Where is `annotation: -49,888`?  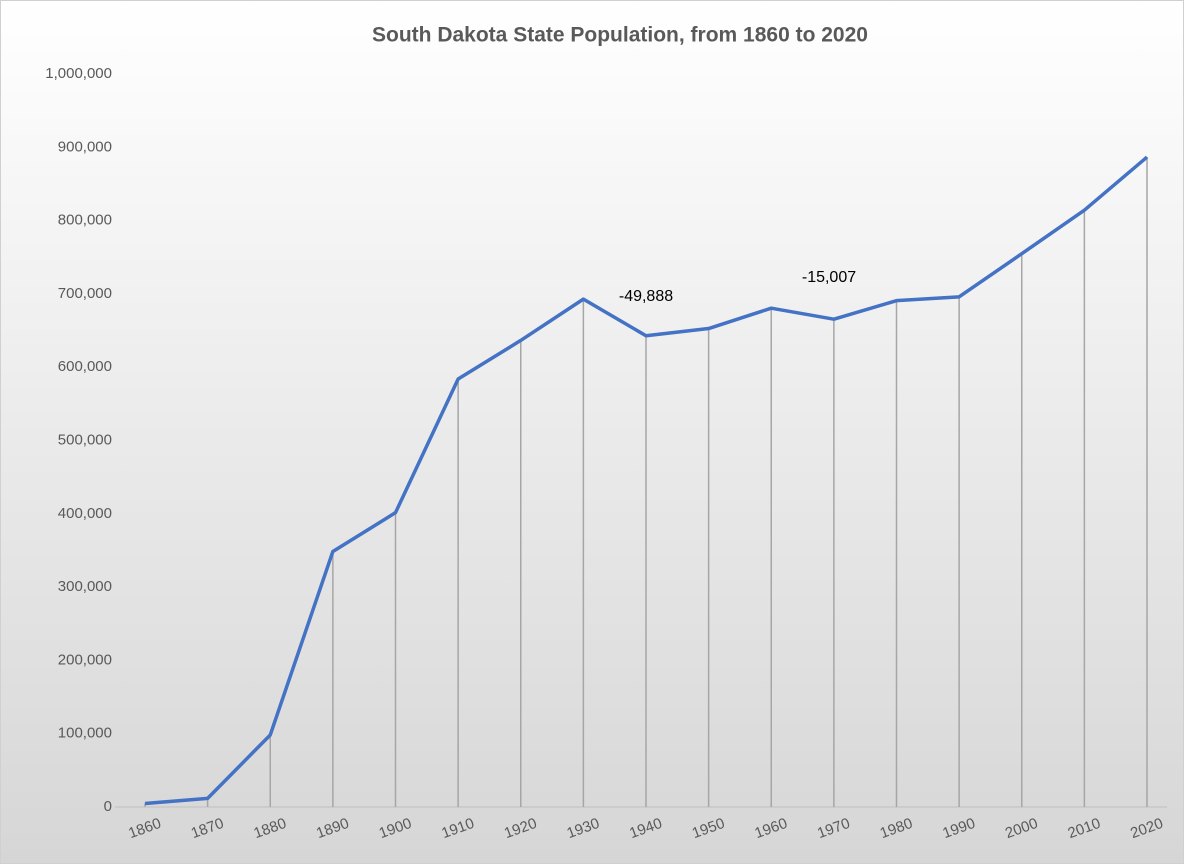
annotation: -49,888 is located at coordinates (646, 296).